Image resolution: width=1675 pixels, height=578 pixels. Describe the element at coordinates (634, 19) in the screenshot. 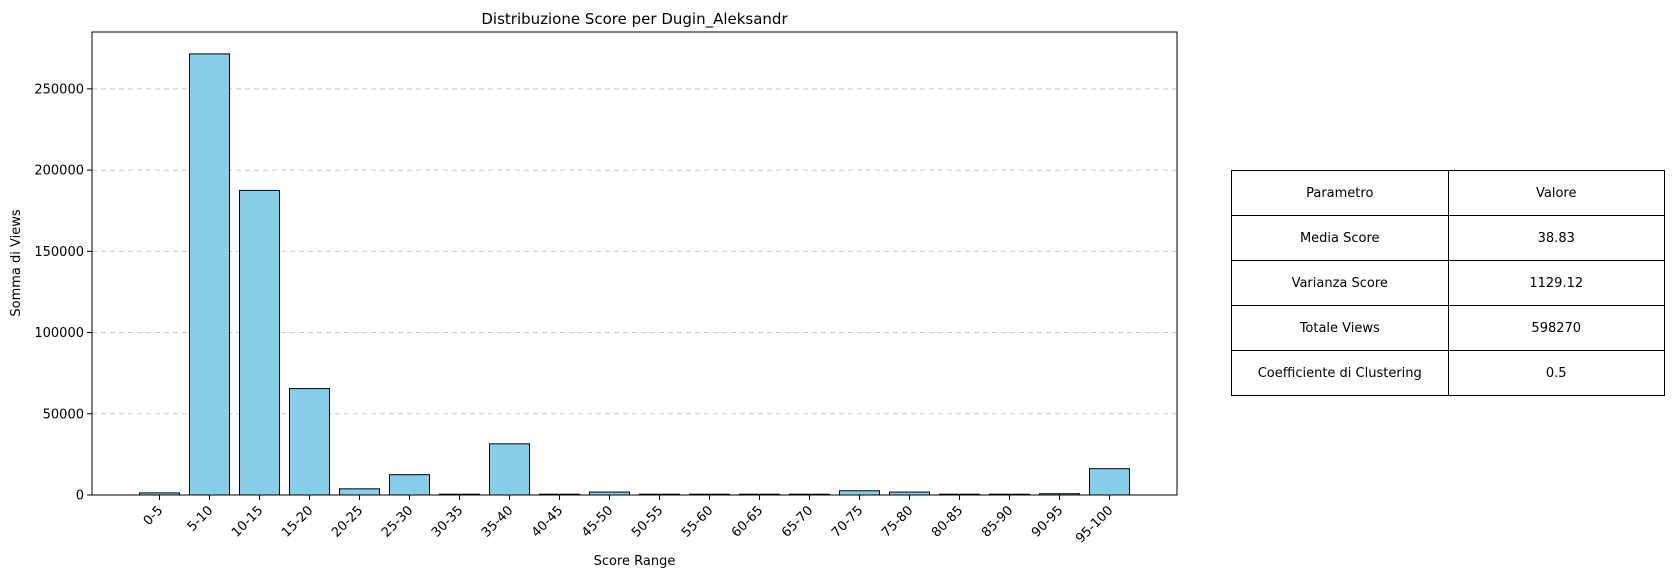

I see `chart-title: Distribuzione Score per Dugin_Aleksandr` at that location.